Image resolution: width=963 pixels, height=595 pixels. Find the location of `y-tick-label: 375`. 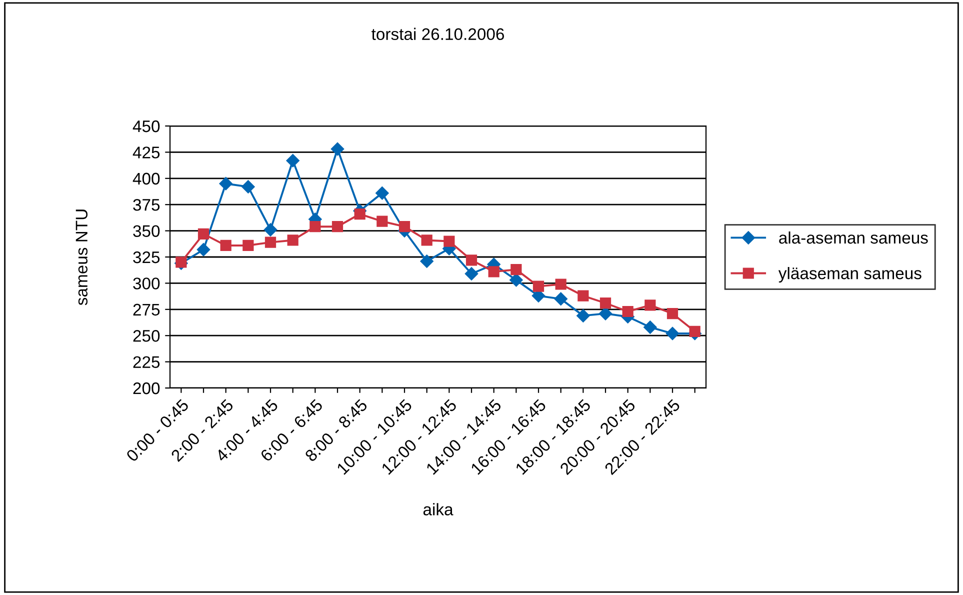

y-tick-label: 375 is located at coordinates (146, 205).